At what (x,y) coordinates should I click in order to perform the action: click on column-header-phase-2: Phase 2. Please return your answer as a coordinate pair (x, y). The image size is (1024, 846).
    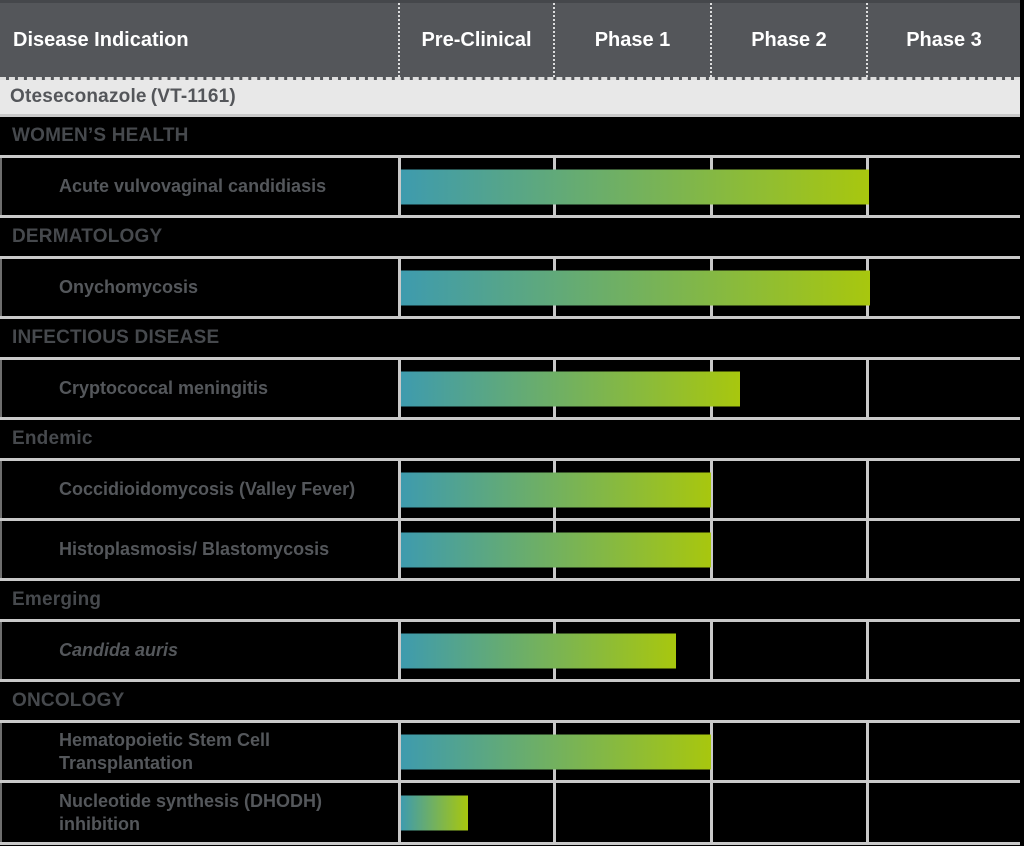
    Looking at the image, I should click on (788, 40).